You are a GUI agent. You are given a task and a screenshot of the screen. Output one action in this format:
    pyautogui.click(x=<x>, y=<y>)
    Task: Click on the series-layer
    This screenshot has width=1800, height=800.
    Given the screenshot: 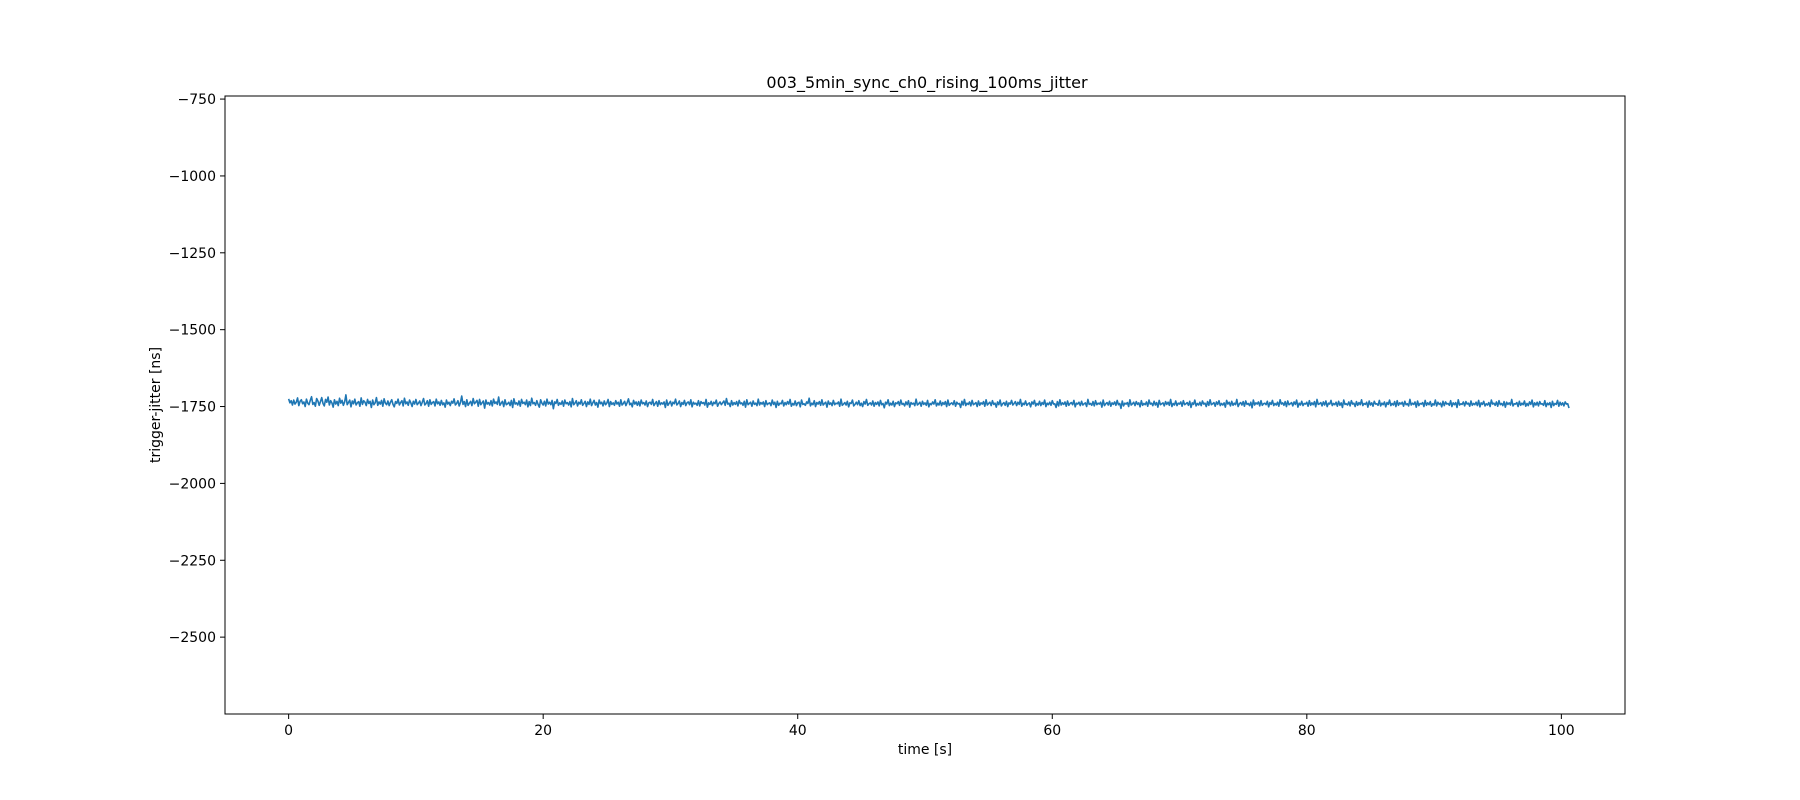 What is the action you would take?
    pyautogui.click(x=928, y=402)
    